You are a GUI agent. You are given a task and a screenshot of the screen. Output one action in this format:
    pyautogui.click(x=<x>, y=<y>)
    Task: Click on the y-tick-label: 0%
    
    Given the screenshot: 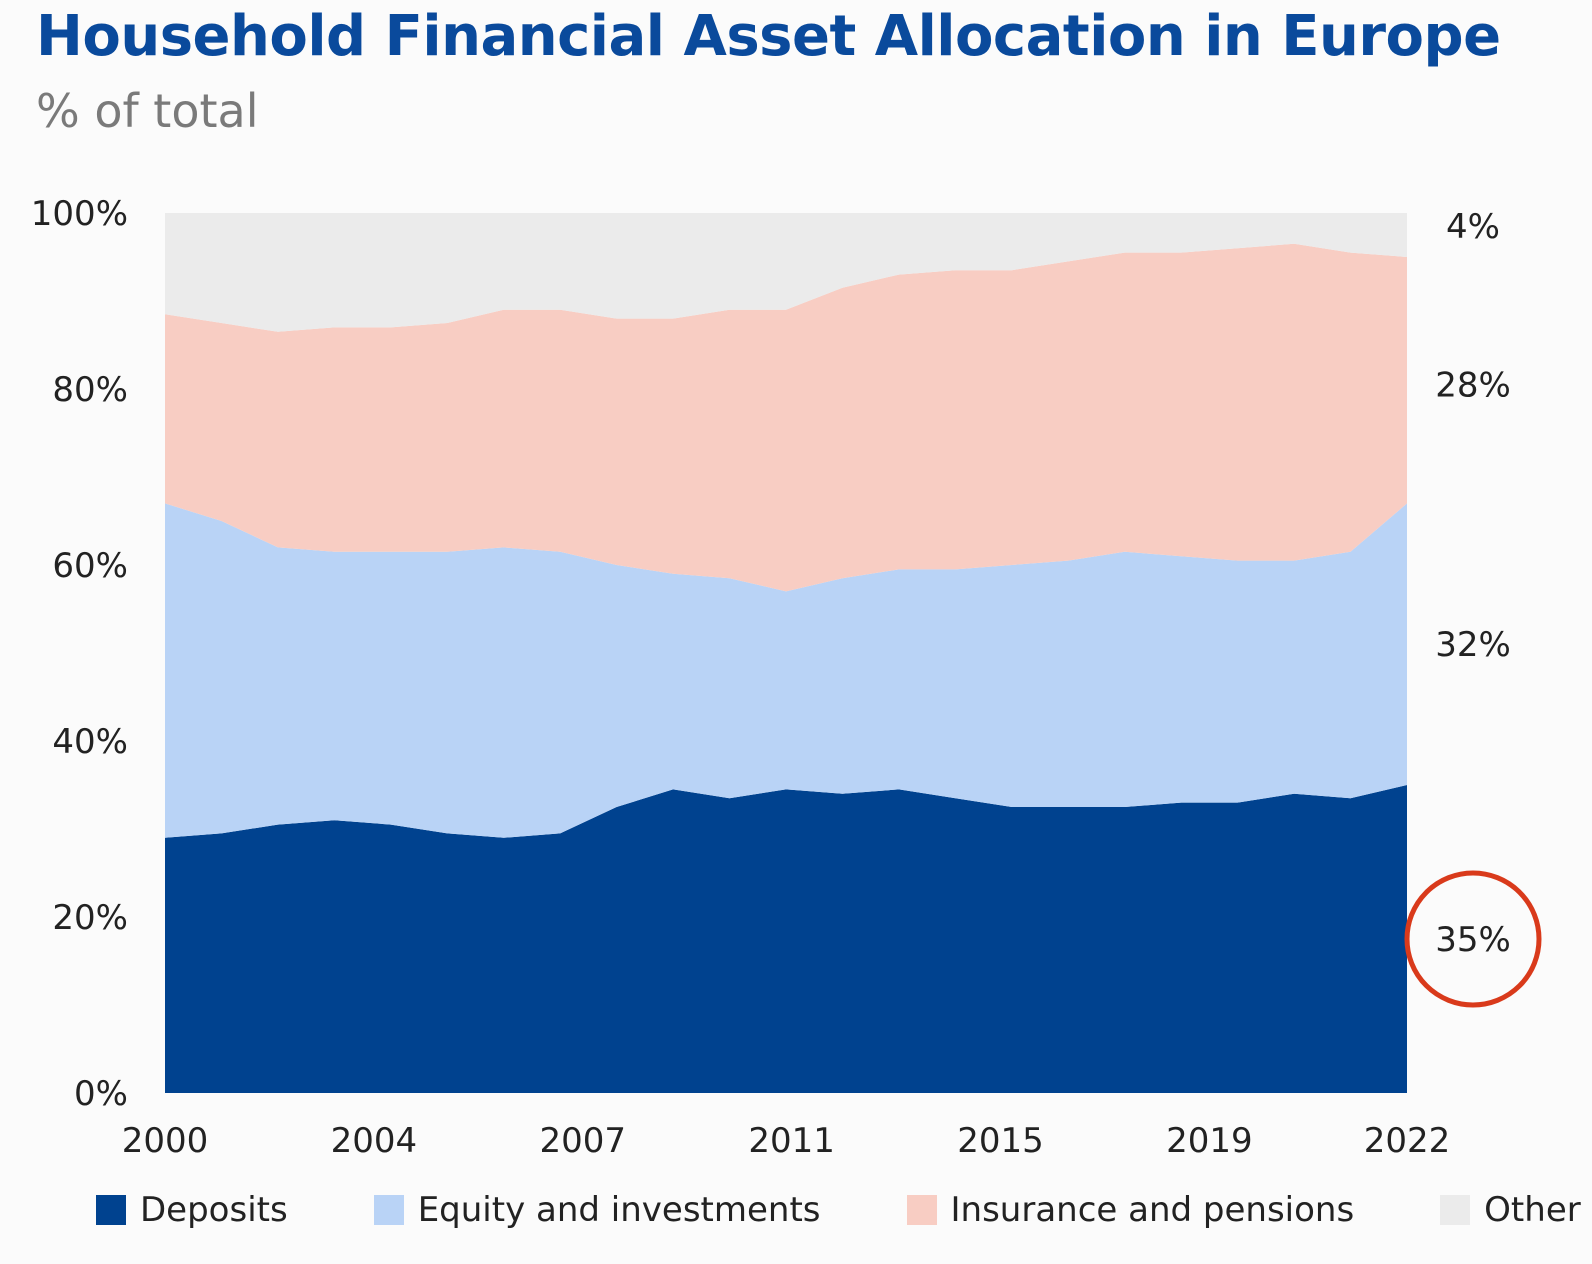 What is the action you would take?
    pyautogui.click(x=101, y=1094)
    